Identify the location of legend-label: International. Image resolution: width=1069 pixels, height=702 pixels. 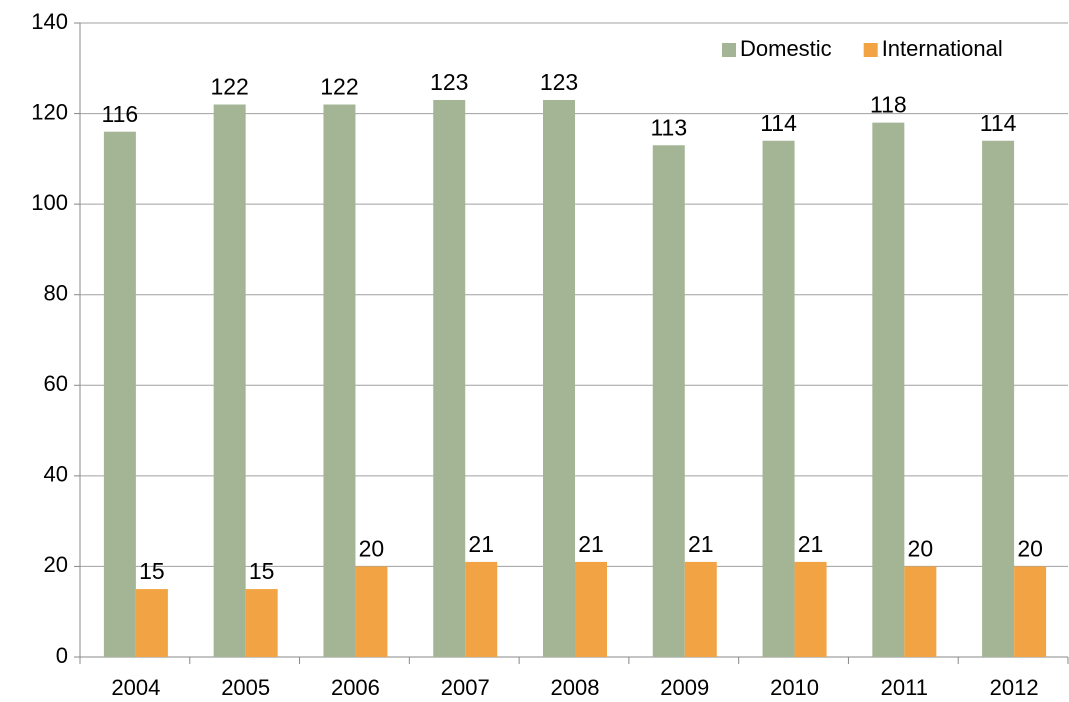
(942, 48).